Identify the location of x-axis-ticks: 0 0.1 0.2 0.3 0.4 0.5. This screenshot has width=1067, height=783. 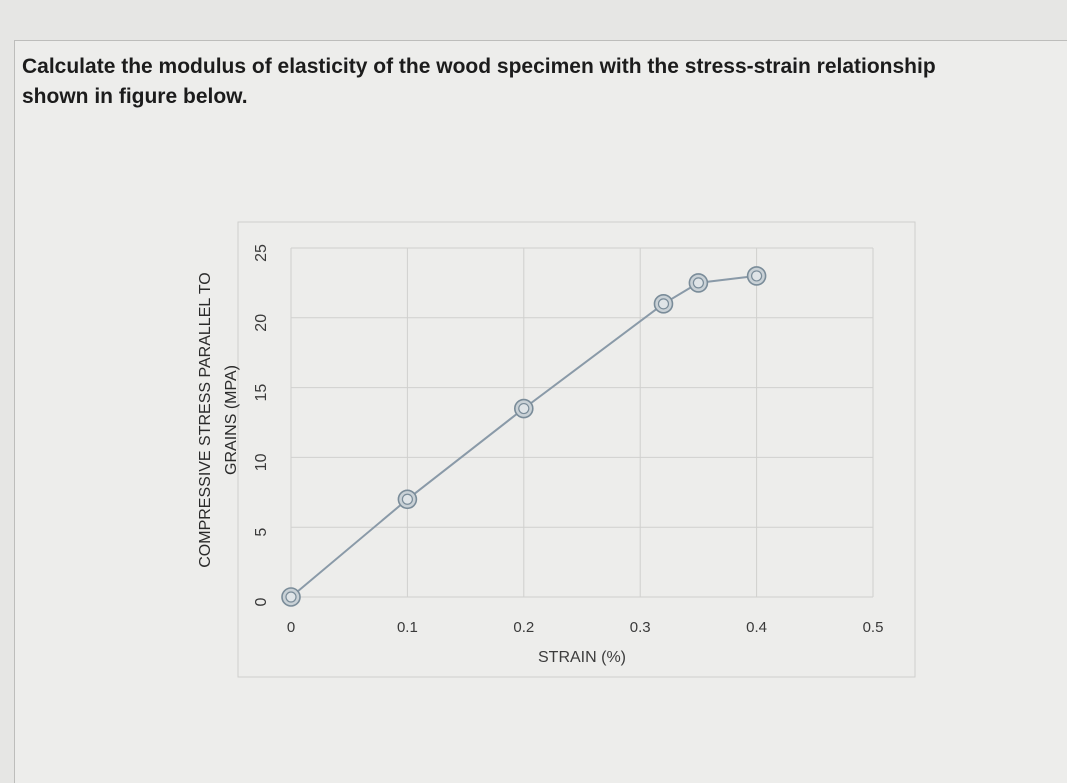
(585, 627).